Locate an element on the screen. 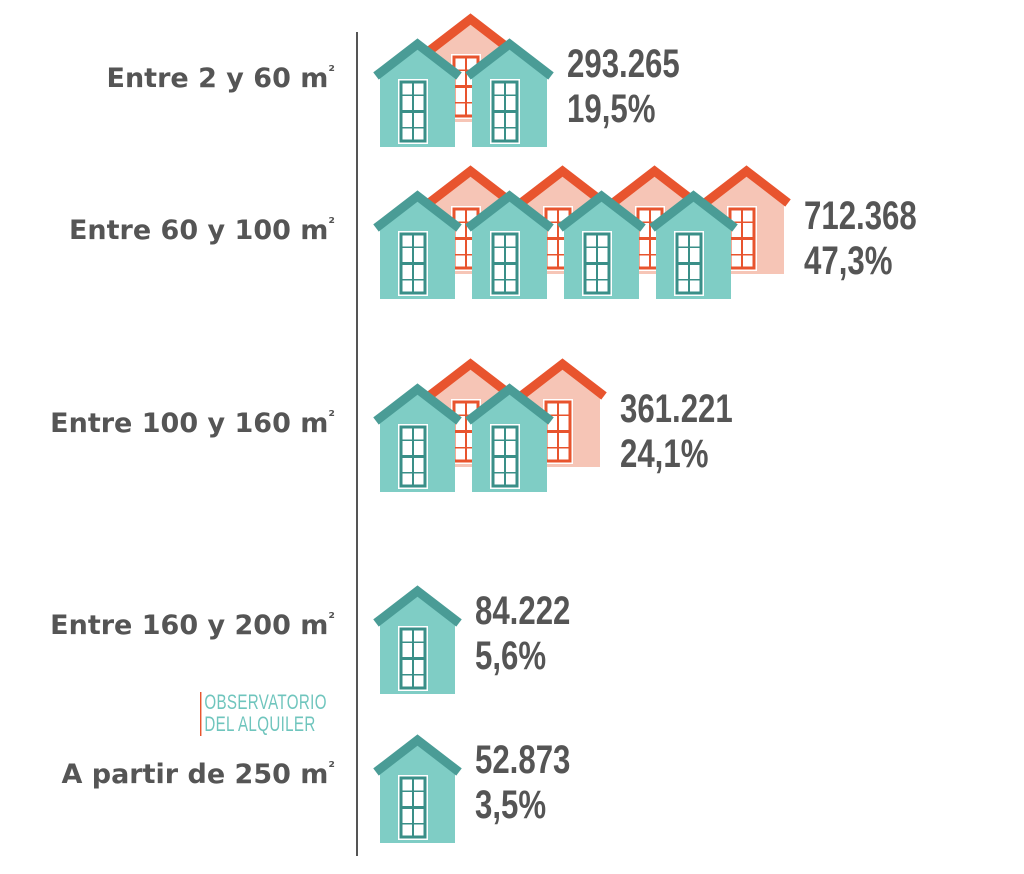  value-label: 293.265 is located at coordinates (623, 63).